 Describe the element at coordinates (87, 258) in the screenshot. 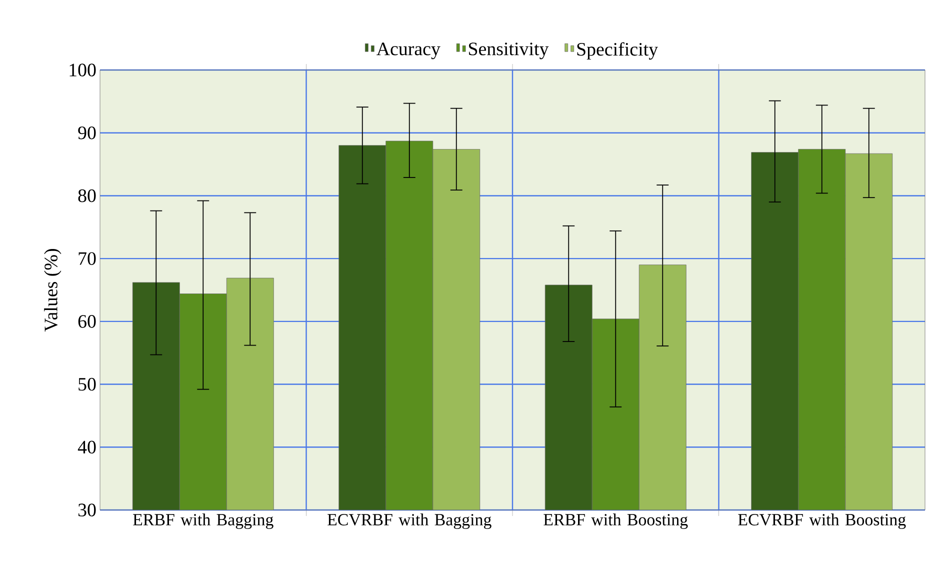

I see `y-tick-label: 70` at that location.